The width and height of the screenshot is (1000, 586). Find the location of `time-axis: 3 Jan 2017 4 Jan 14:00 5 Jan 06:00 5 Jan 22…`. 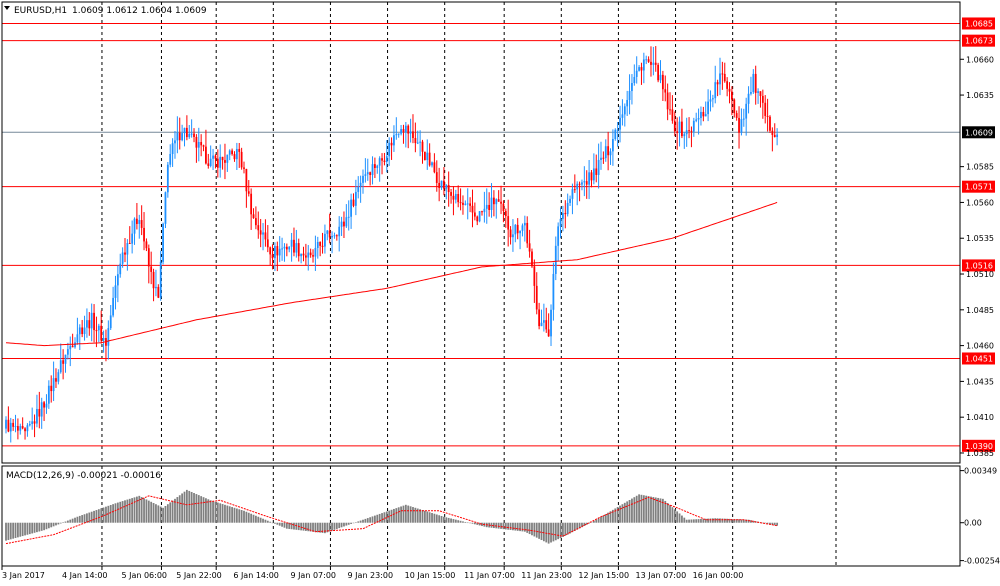

time-axis: 3 Jan 2017 4 Jan 14:00 5 Jan 06:00 5 Jan 22… is located at coordinates (372, 573).